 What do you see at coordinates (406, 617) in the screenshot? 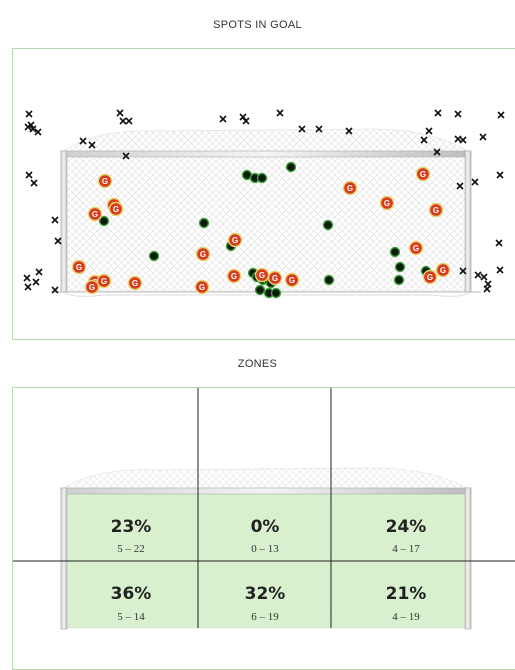
I see `zone-bottom-right-range: 4 – 19` at bounding box center [406, 617].